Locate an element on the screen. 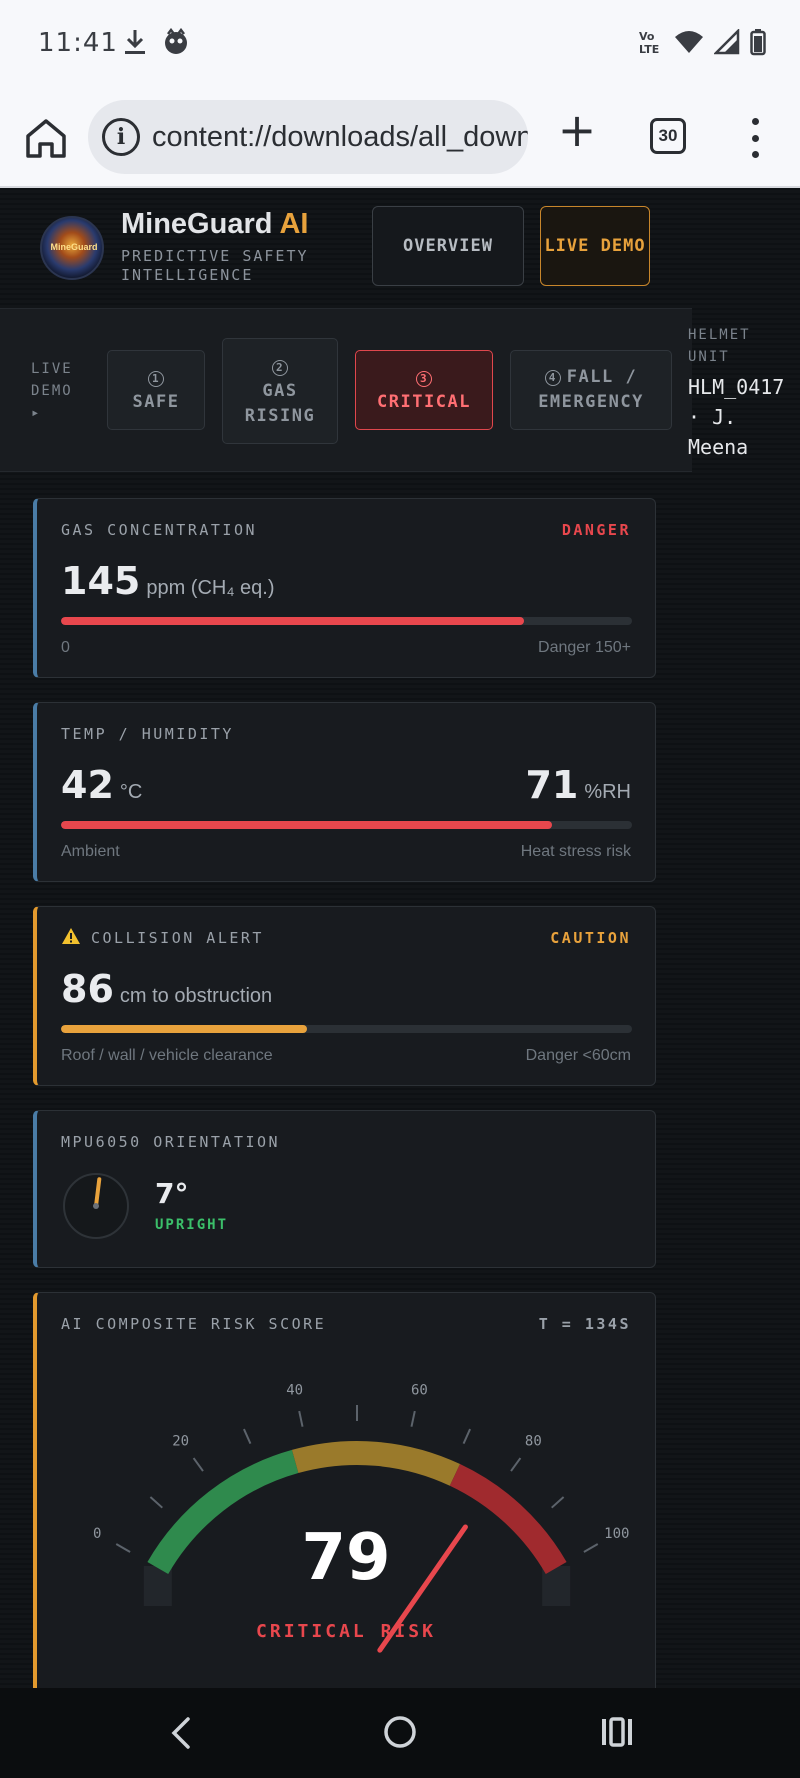 Image resolution: width=800 pixels, height=1778 pixels. battery-icon is located at coordinates (758, 42).